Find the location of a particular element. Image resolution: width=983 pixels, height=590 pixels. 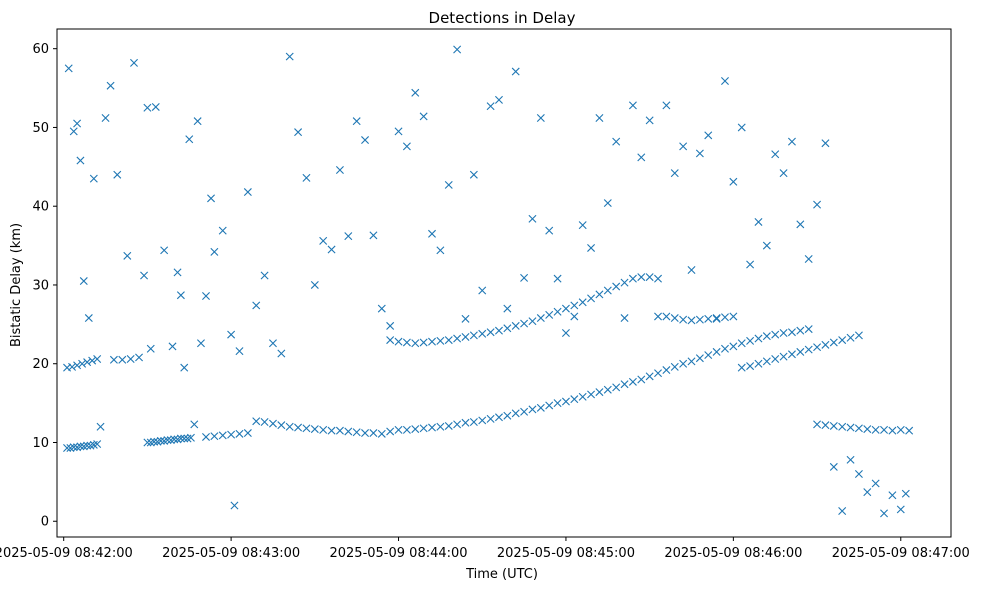

y-tick-label: 40 is located at coordinates (40, 207).